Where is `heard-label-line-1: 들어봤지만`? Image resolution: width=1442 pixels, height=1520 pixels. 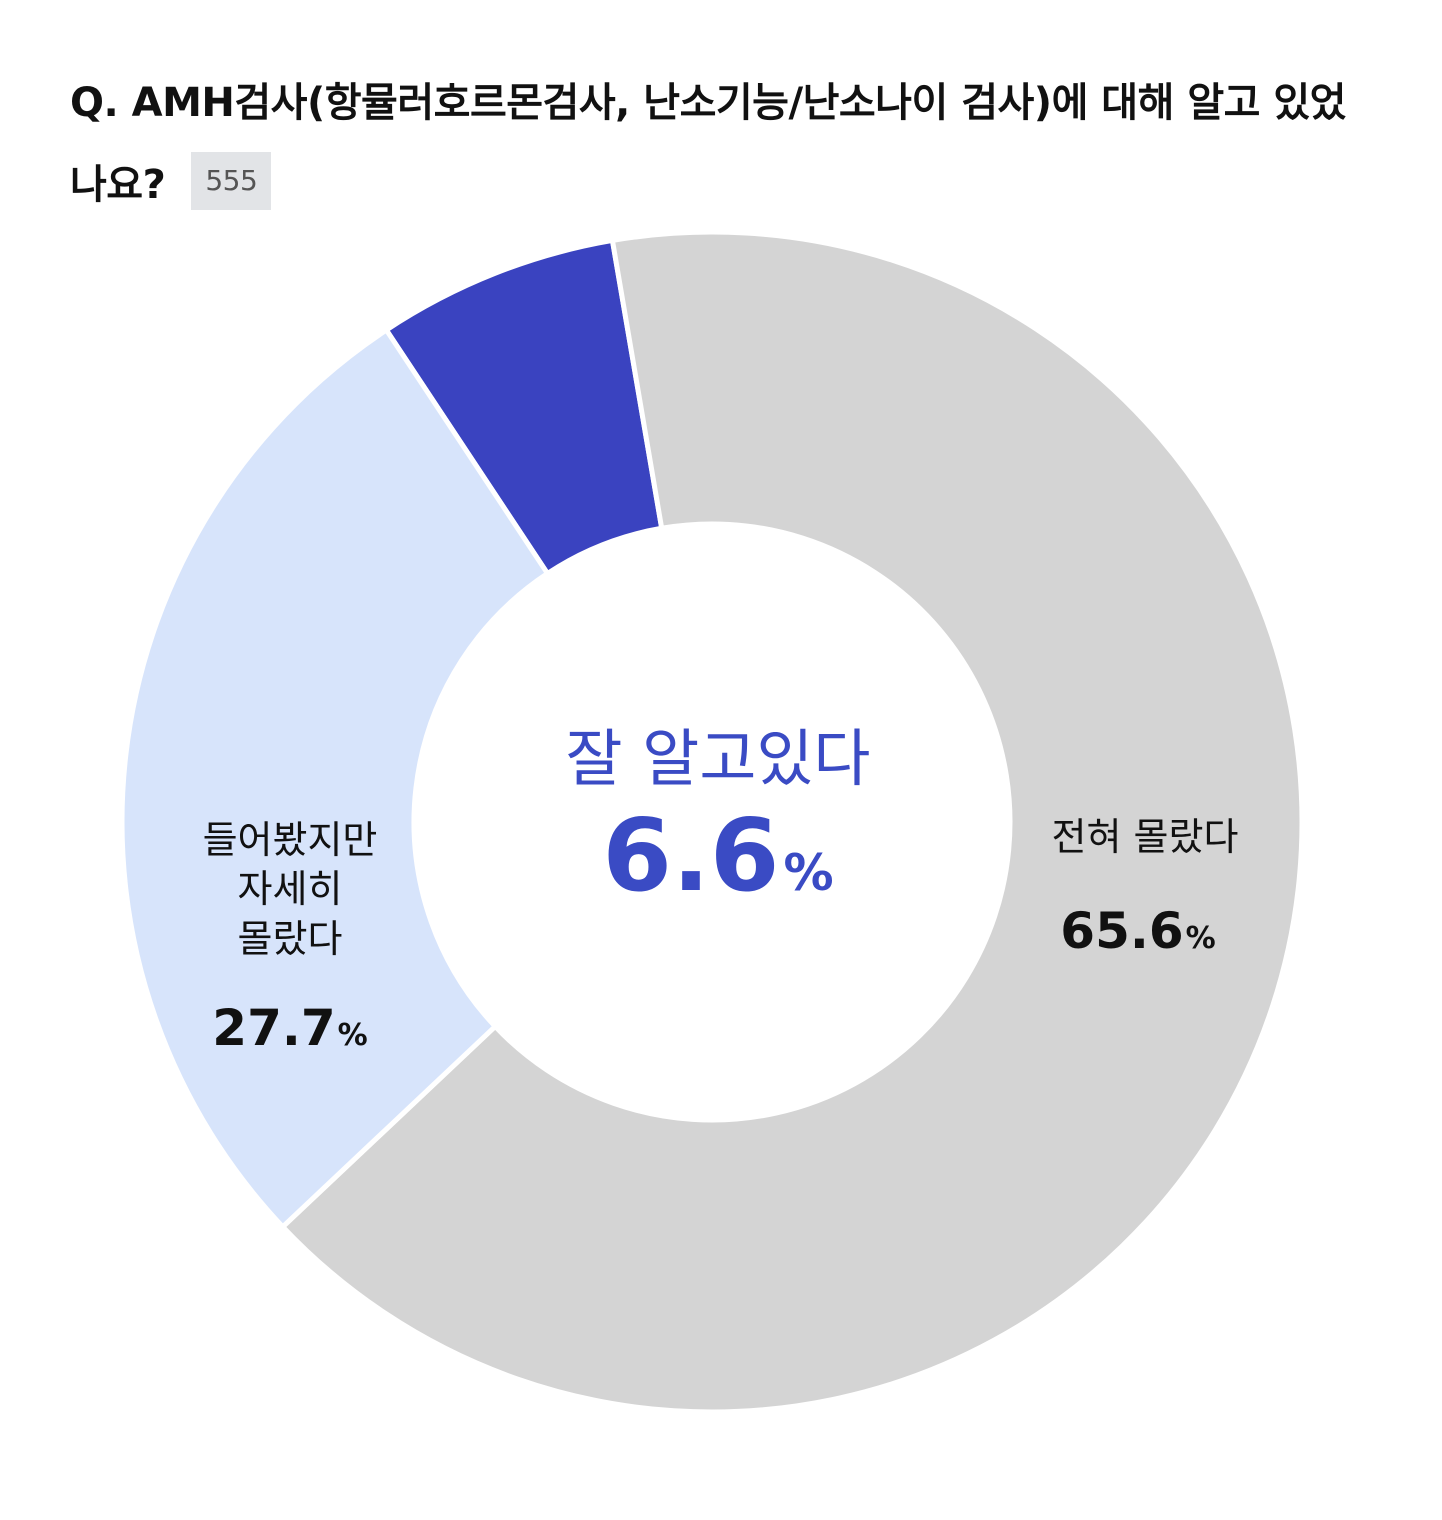 heard-label-line-1: 들어봤지만 is located at coordinates (290, 840).